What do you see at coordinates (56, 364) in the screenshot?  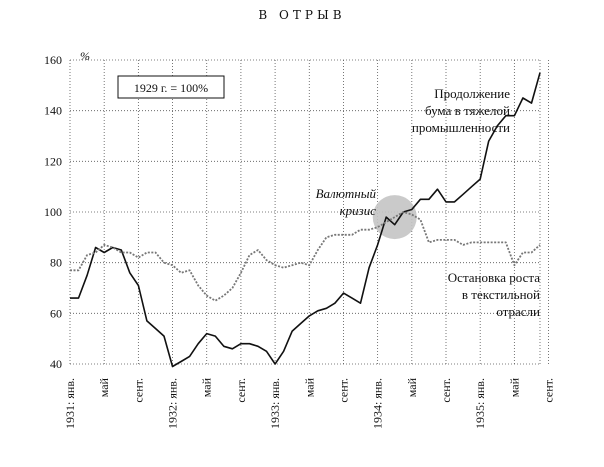 I see `y-tick-label: 40` at bounding box center [56, 364].